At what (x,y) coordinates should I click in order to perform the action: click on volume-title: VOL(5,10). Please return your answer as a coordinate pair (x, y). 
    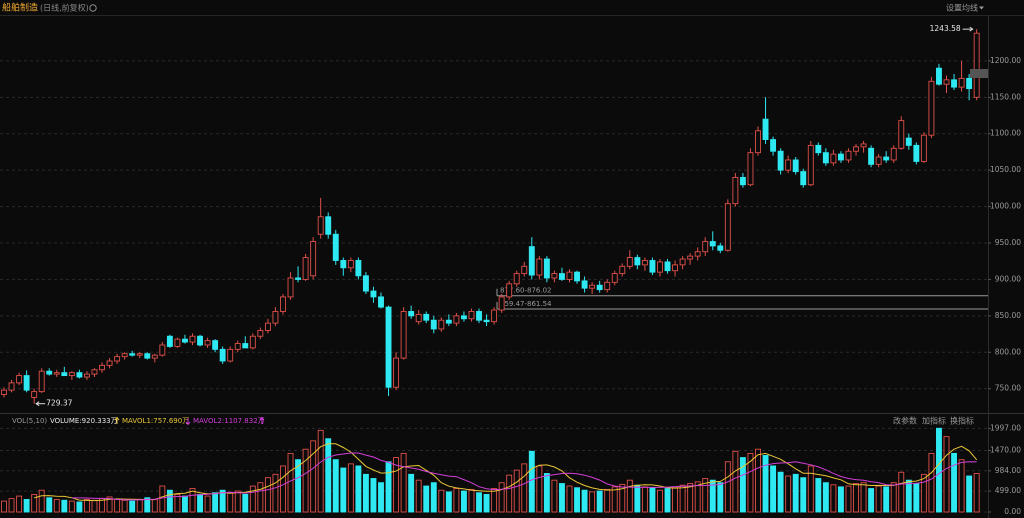
    Looking at the image, I should click on (29, 421).